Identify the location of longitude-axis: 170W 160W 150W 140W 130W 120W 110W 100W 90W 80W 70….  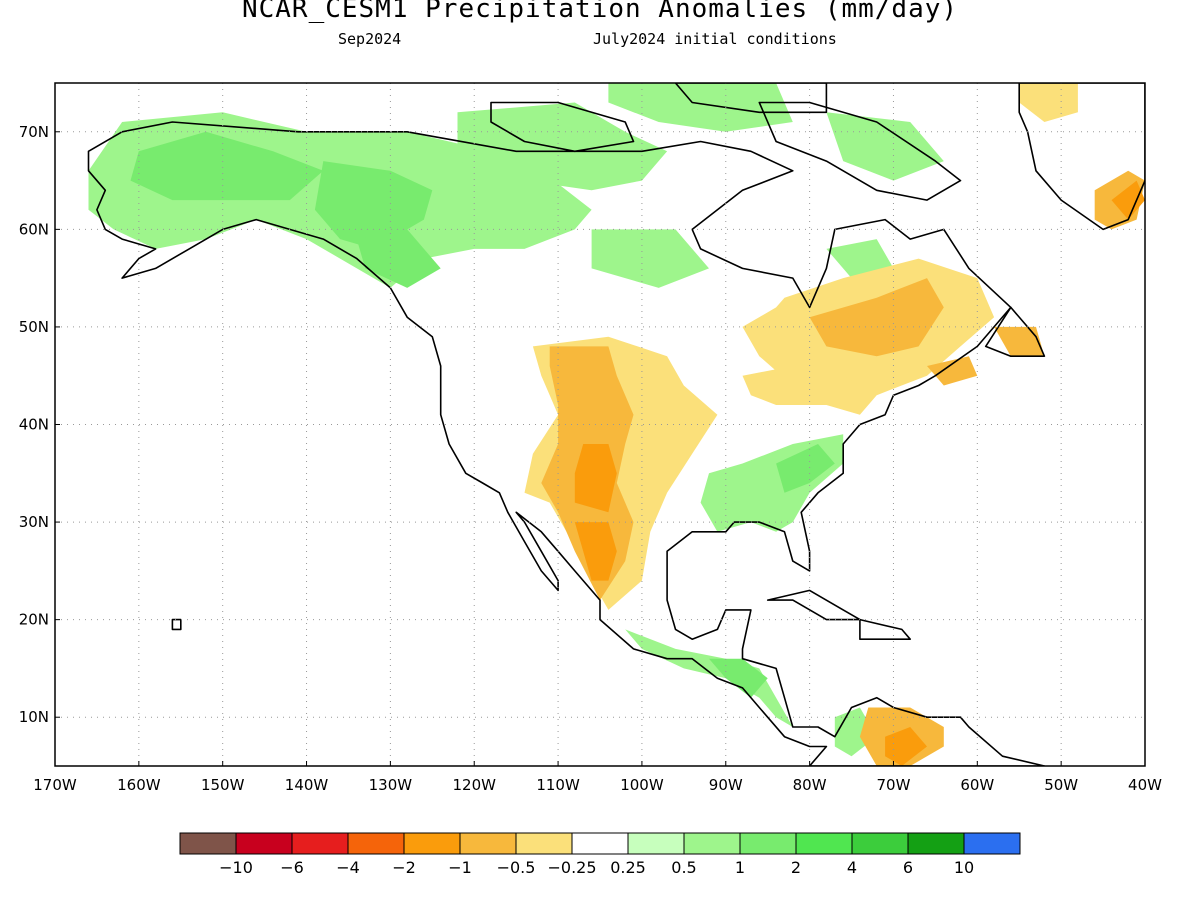
(597, 777).